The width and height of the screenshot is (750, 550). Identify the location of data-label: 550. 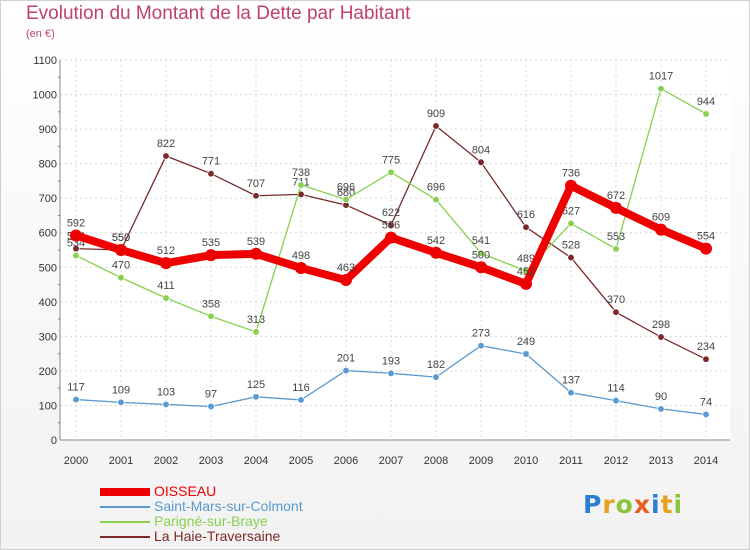
(121, 238).